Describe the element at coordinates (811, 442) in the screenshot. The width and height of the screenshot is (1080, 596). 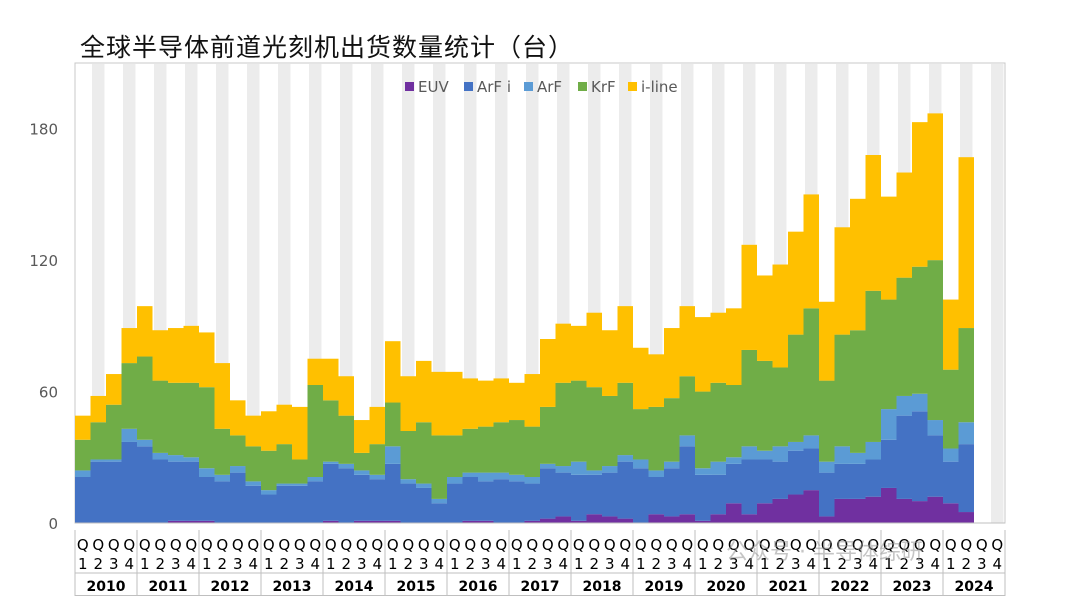
I see `bar-ArF-2021-Q4` at that location.